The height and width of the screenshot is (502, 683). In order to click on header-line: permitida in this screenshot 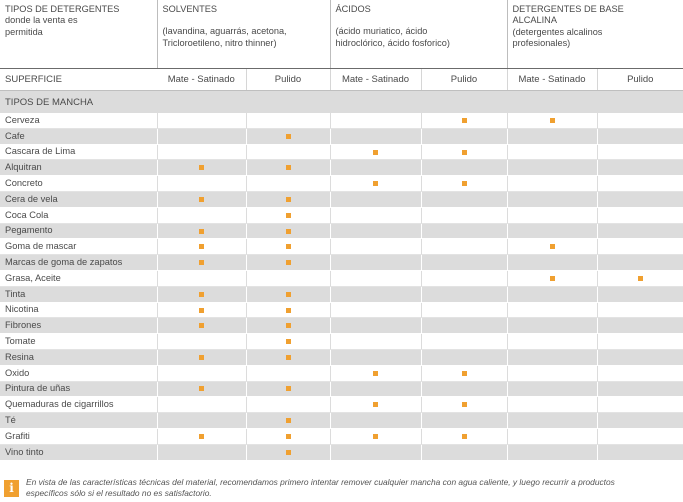, I will do `click(24, 31)`.